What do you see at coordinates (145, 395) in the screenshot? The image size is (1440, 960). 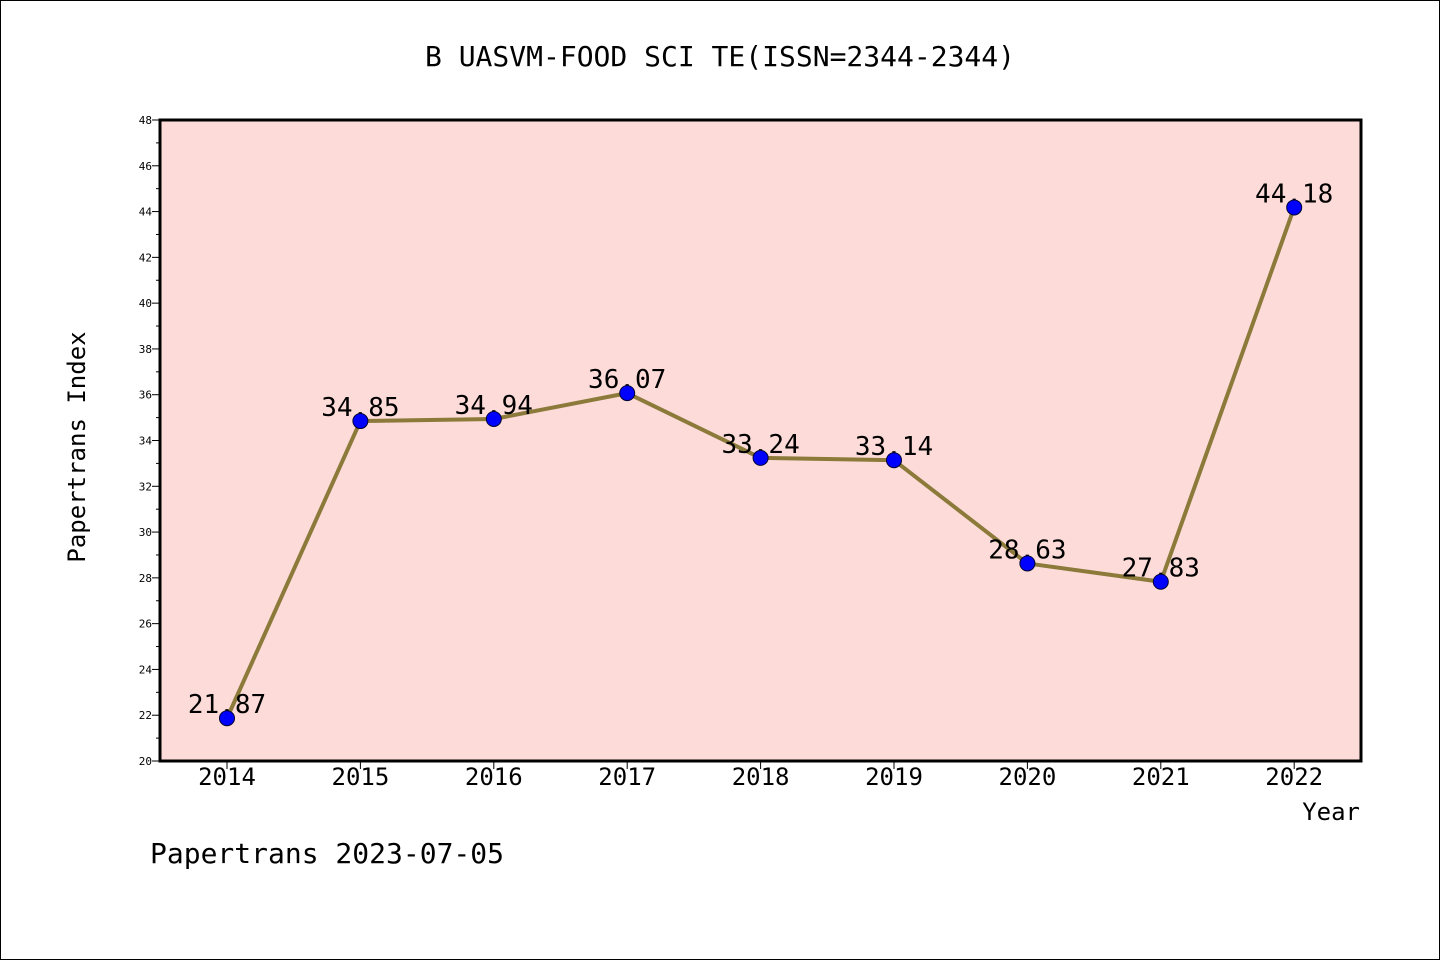 I see `y-tick-label: 36` at bounding box center [145, 395].